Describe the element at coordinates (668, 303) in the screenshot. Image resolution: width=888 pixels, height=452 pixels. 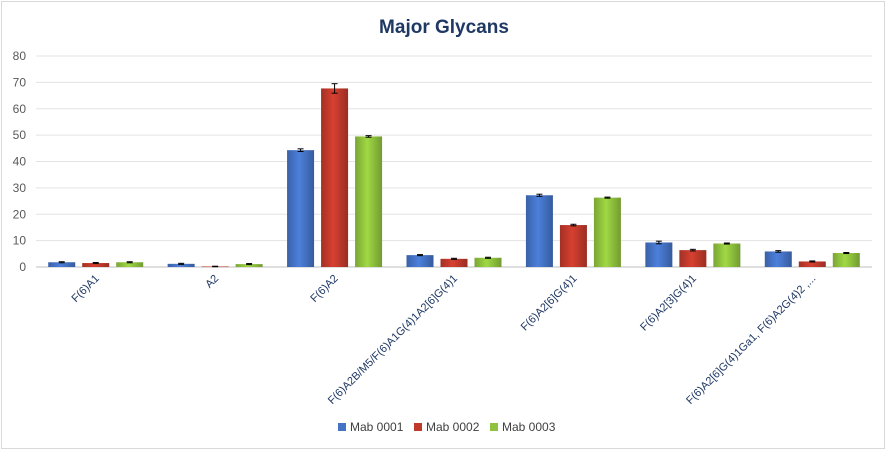
I see `x-tick-label: F(6)A2[3]G(4)1` at that location.